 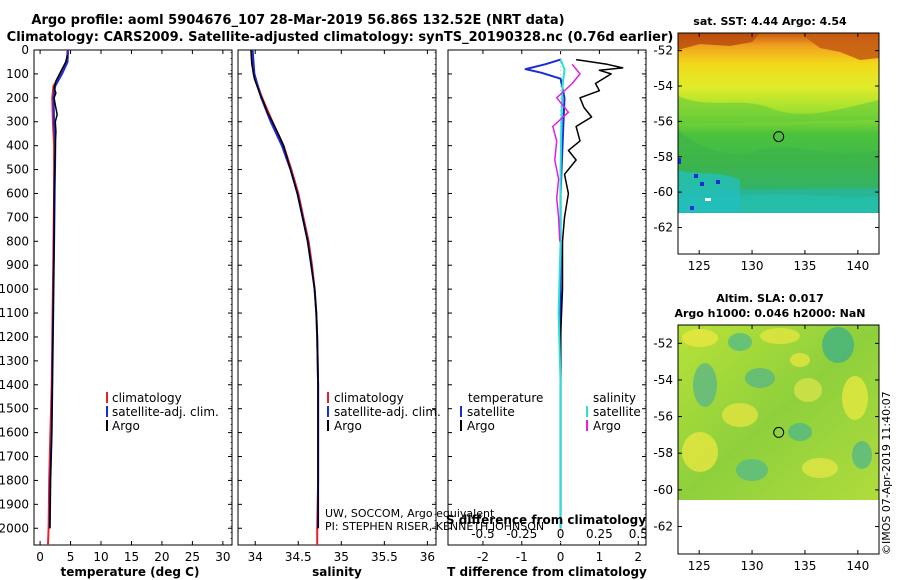 What do you see at coordinates (505, 398) in the screenshot?
I see `legend-title-temperature: temperature` at bounding box center [505, 398].